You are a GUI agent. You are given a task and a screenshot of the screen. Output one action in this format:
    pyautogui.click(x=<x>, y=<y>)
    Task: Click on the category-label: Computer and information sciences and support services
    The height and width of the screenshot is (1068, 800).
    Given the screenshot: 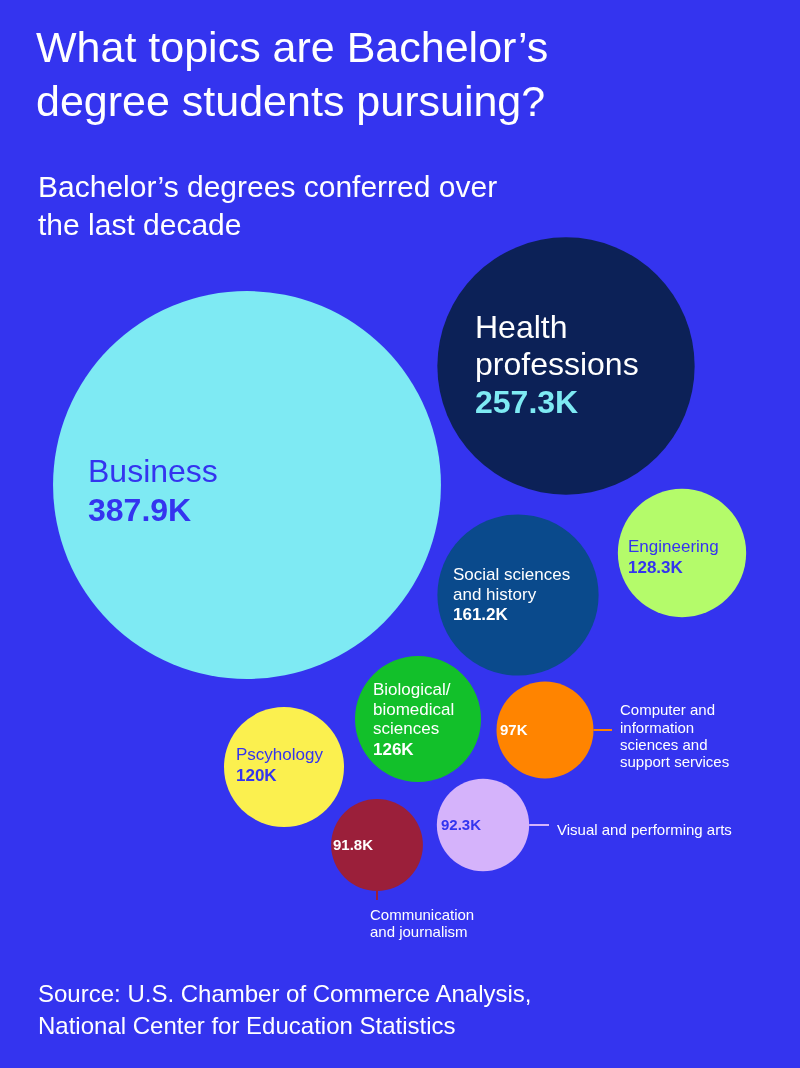 What is the action you would take?
    pyautogui.click(x=675, y=736)
    